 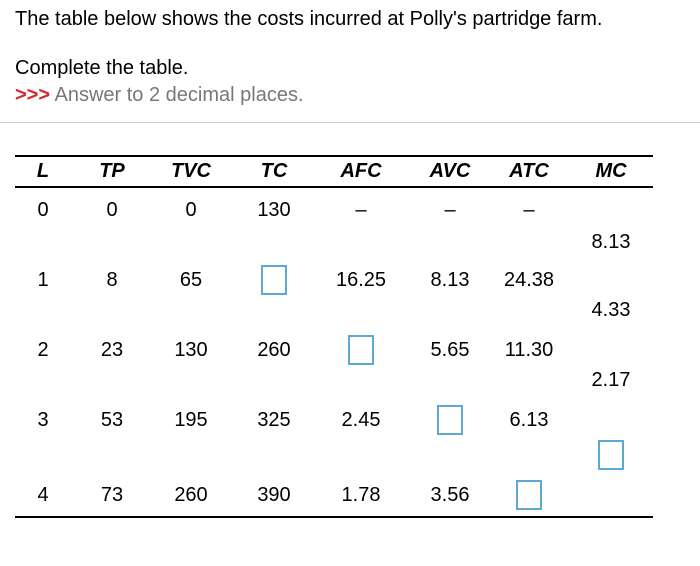 What do you see at coordinates (191, 171) in the screenshot?
I see `header-tvc: TVC` at bounding box center [191, 171].